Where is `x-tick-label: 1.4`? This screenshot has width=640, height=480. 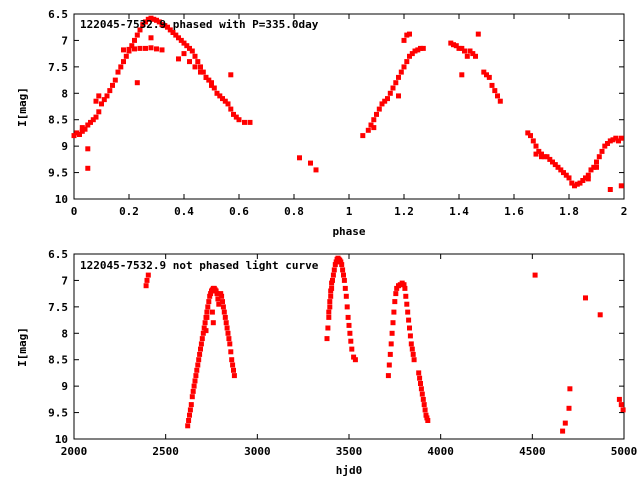 x-tick-label: 1.4 is located at coordinates (459, 211).